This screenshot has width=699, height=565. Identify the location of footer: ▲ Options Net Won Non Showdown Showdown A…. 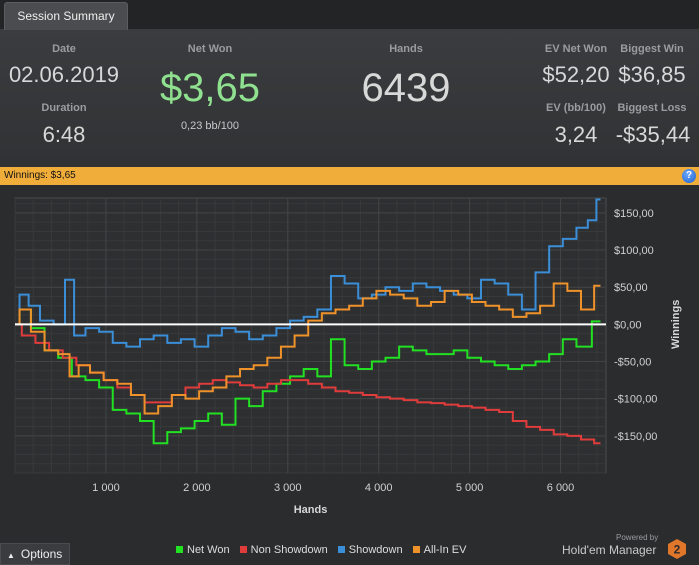
(349, 547).